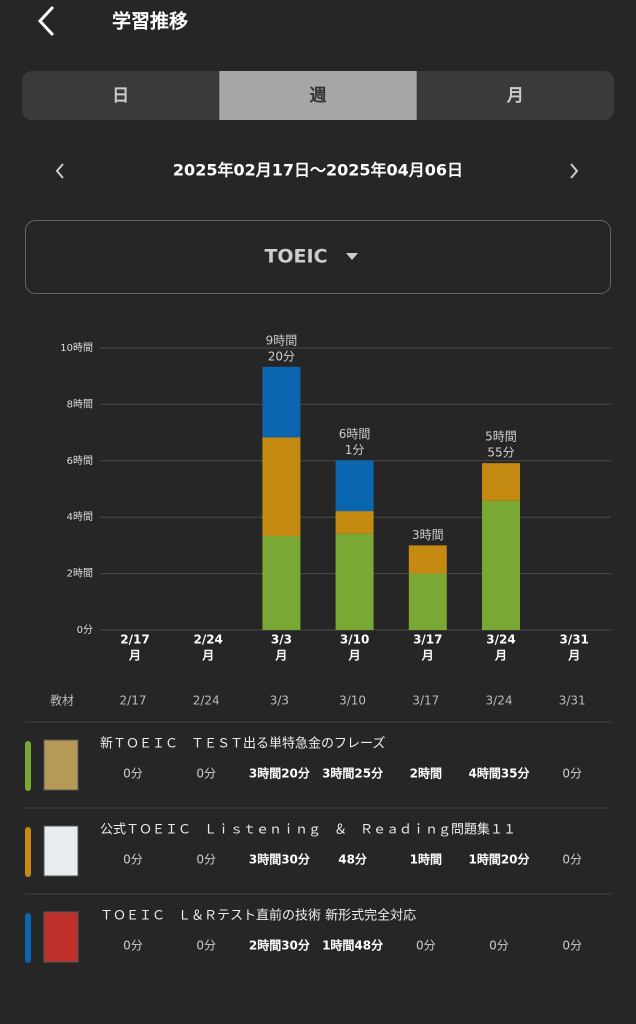  I want to click on table-date: 3/17, so click(425, 701).